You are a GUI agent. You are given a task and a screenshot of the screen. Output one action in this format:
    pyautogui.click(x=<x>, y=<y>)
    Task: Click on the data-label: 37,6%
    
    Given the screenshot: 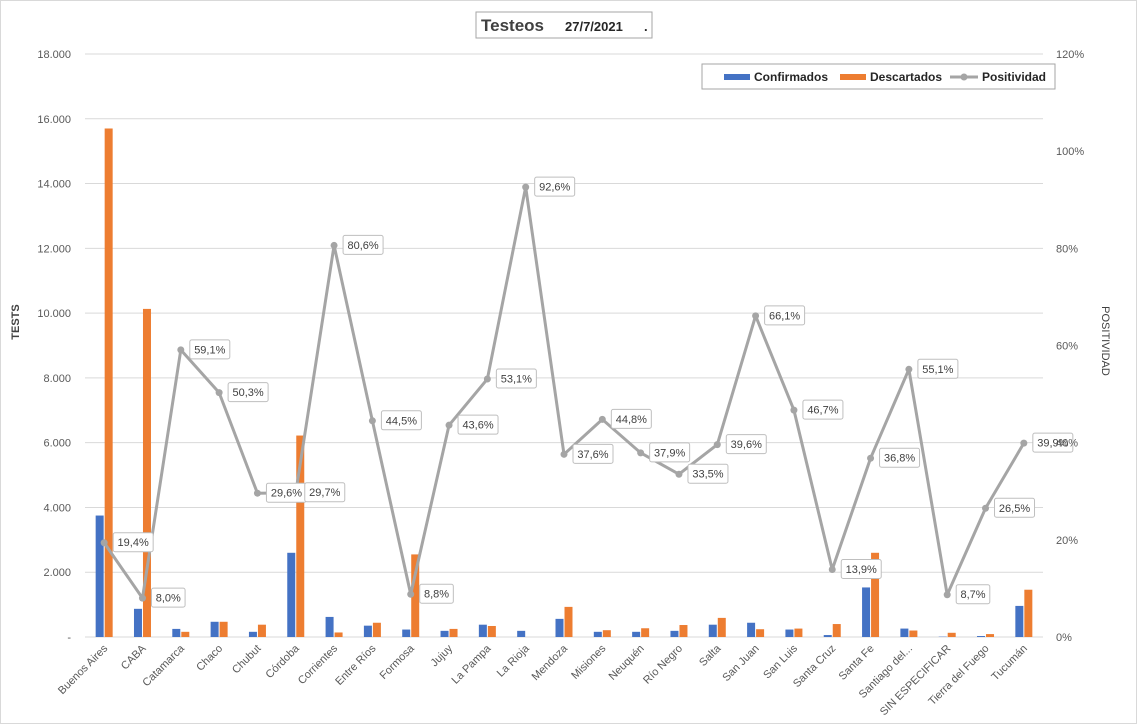 What is the action you would take?
    pyautogui.click(x=592, y=455)
    